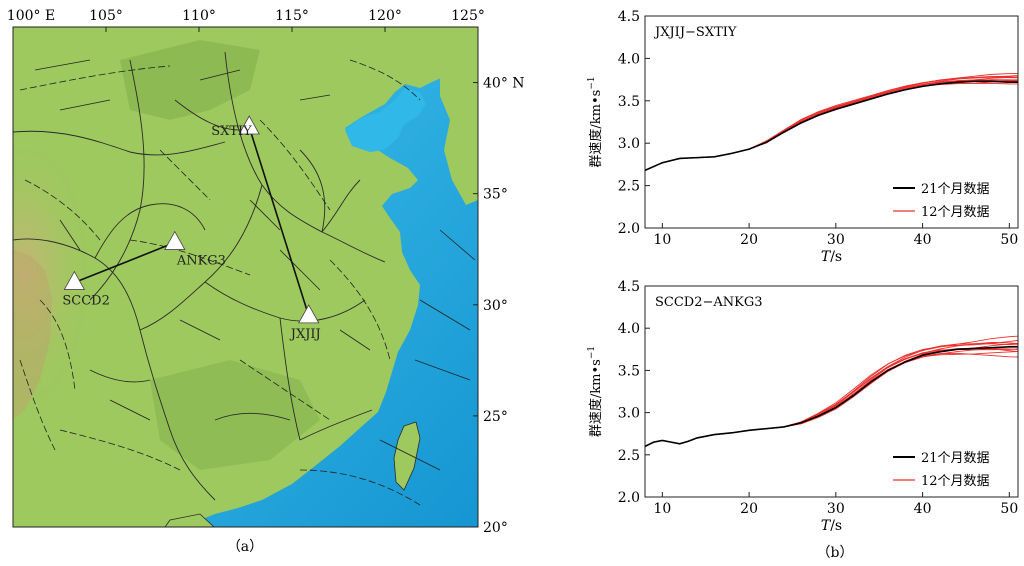 The width and height of the screenshot is (1024, 566). Describe the element at coordinates (192, 221) in the screenshot. I see `station-paths` at that location.